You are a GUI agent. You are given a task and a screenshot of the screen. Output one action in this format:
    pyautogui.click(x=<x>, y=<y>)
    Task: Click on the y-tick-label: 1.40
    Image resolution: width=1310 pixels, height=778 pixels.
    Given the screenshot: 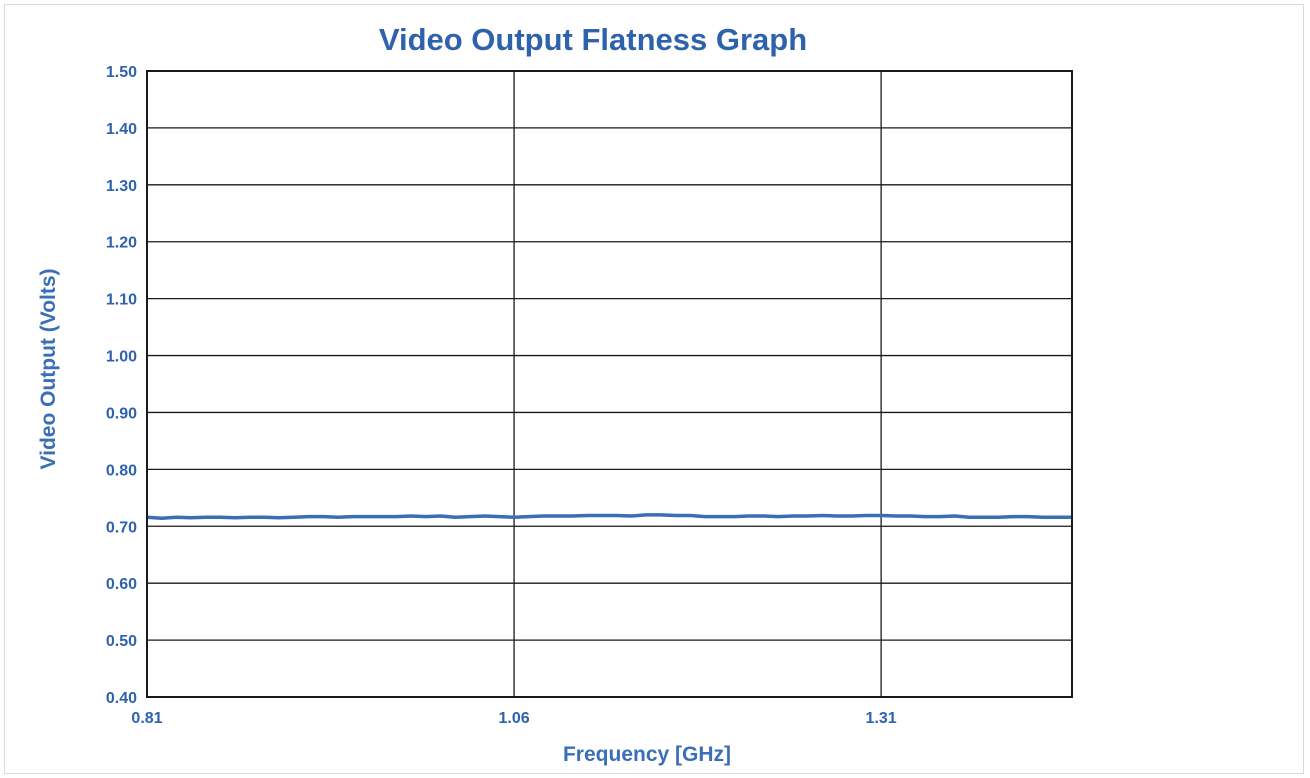 What is the action you would take?
    pyautogui.click(x=121, y=129)
    